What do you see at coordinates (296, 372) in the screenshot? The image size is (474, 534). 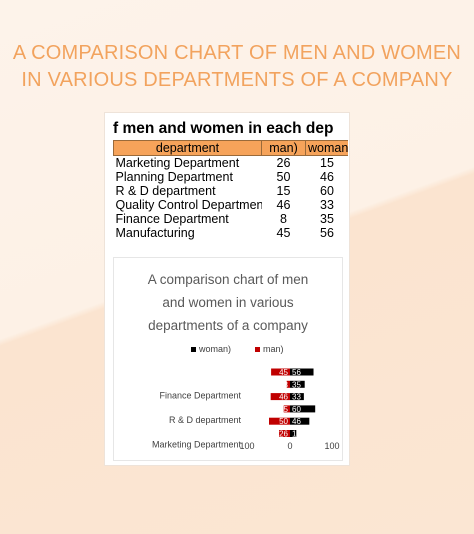 I see `data-label-woman: 56` at bounding box center [296, 372].